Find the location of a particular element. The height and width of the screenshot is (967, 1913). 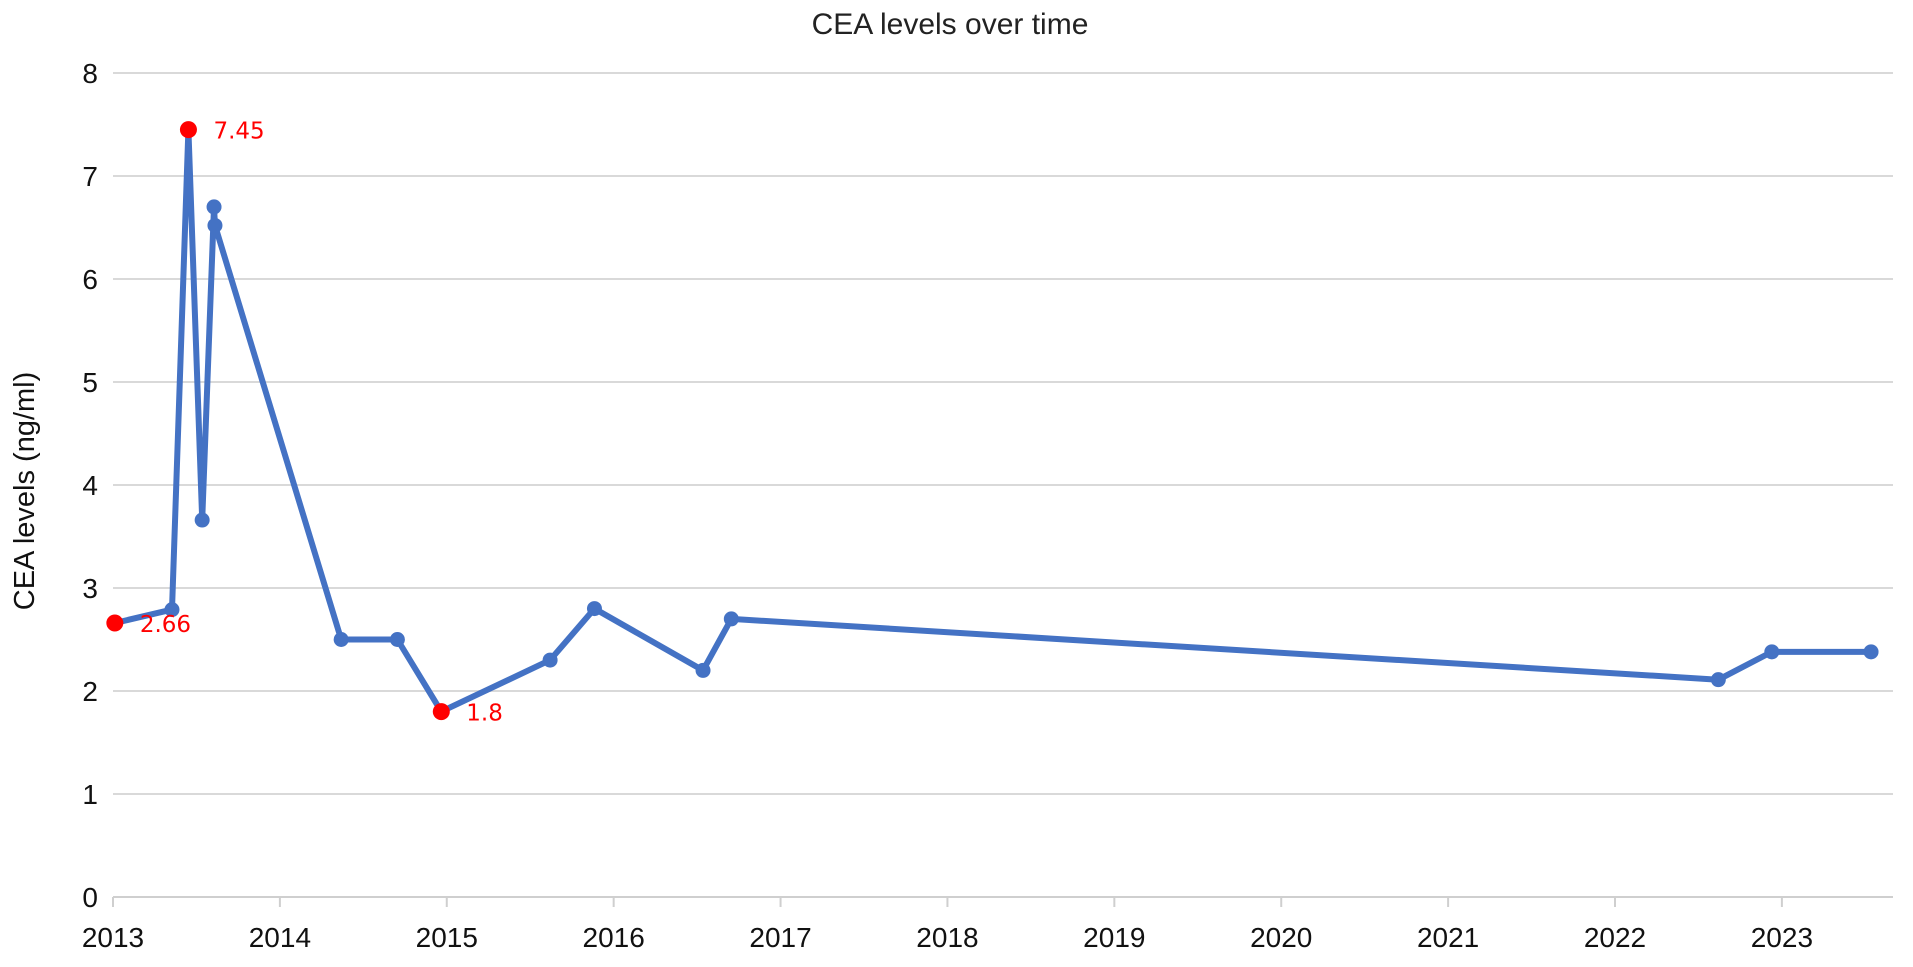

y-tick-label: 6 is located at coordinates (90, 279).